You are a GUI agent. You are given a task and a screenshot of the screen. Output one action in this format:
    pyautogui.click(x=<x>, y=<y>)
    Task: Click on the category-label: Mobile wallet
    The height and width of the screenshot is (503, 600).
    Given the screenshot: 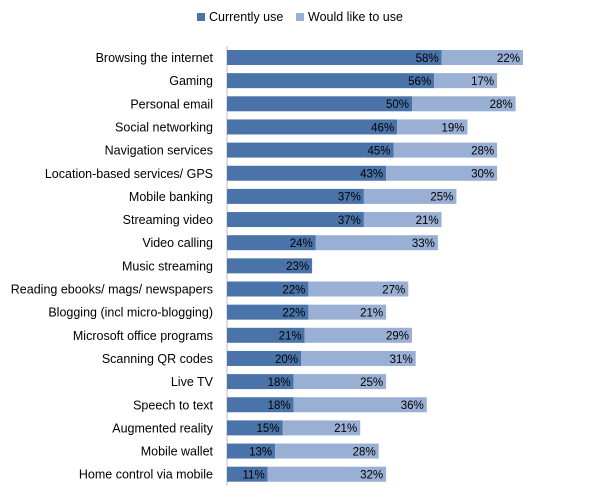 What is the action you would take?
    pyautogui.click(x=177, y=452)
    